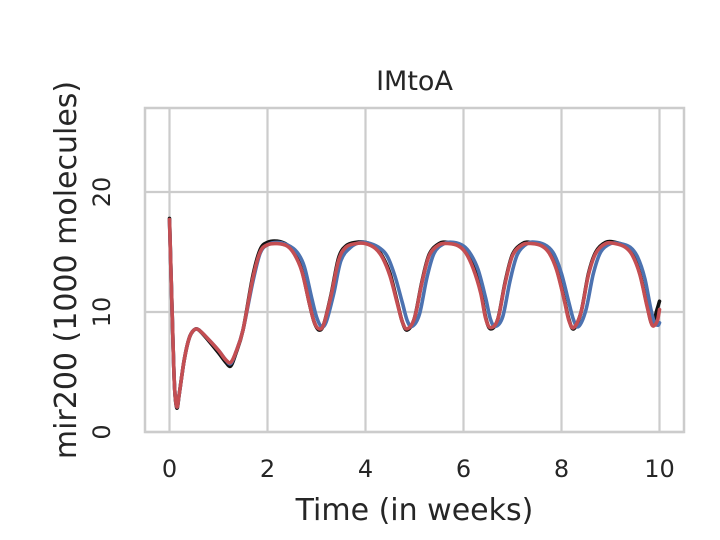 This screenshot has height=540, width=720. I want to click on x-tick-label-5: 10, so click(659, 469).